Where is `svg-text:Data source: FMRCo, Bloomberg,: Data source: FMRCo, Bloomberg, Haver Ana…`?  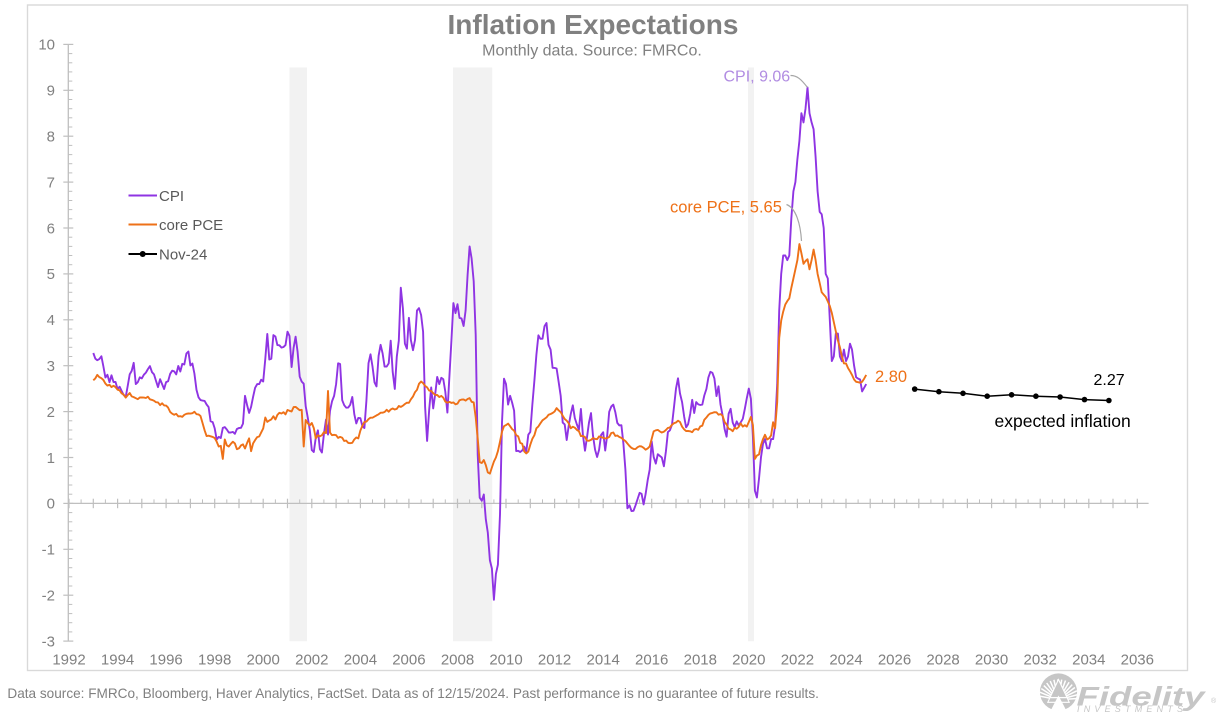
svg-text:Data source: FMRCo, Bloomberg,: Data source: FMRCo, Bloomberg, Haver Ana… is located at coordinates (413, 693).